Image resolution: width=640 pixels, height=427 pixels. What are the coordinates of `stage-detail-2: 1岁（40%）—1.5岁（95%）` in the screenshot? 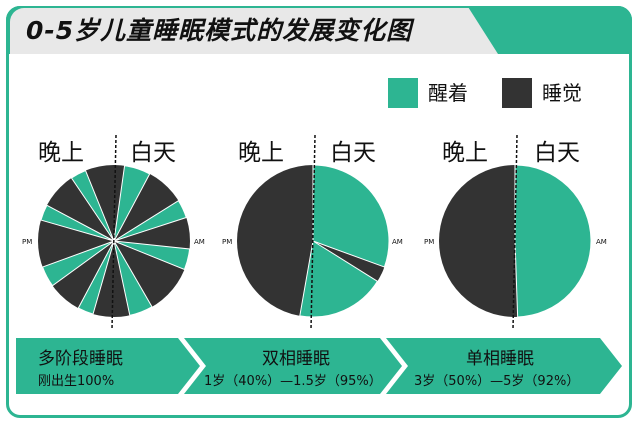 It's located at (293, 381).